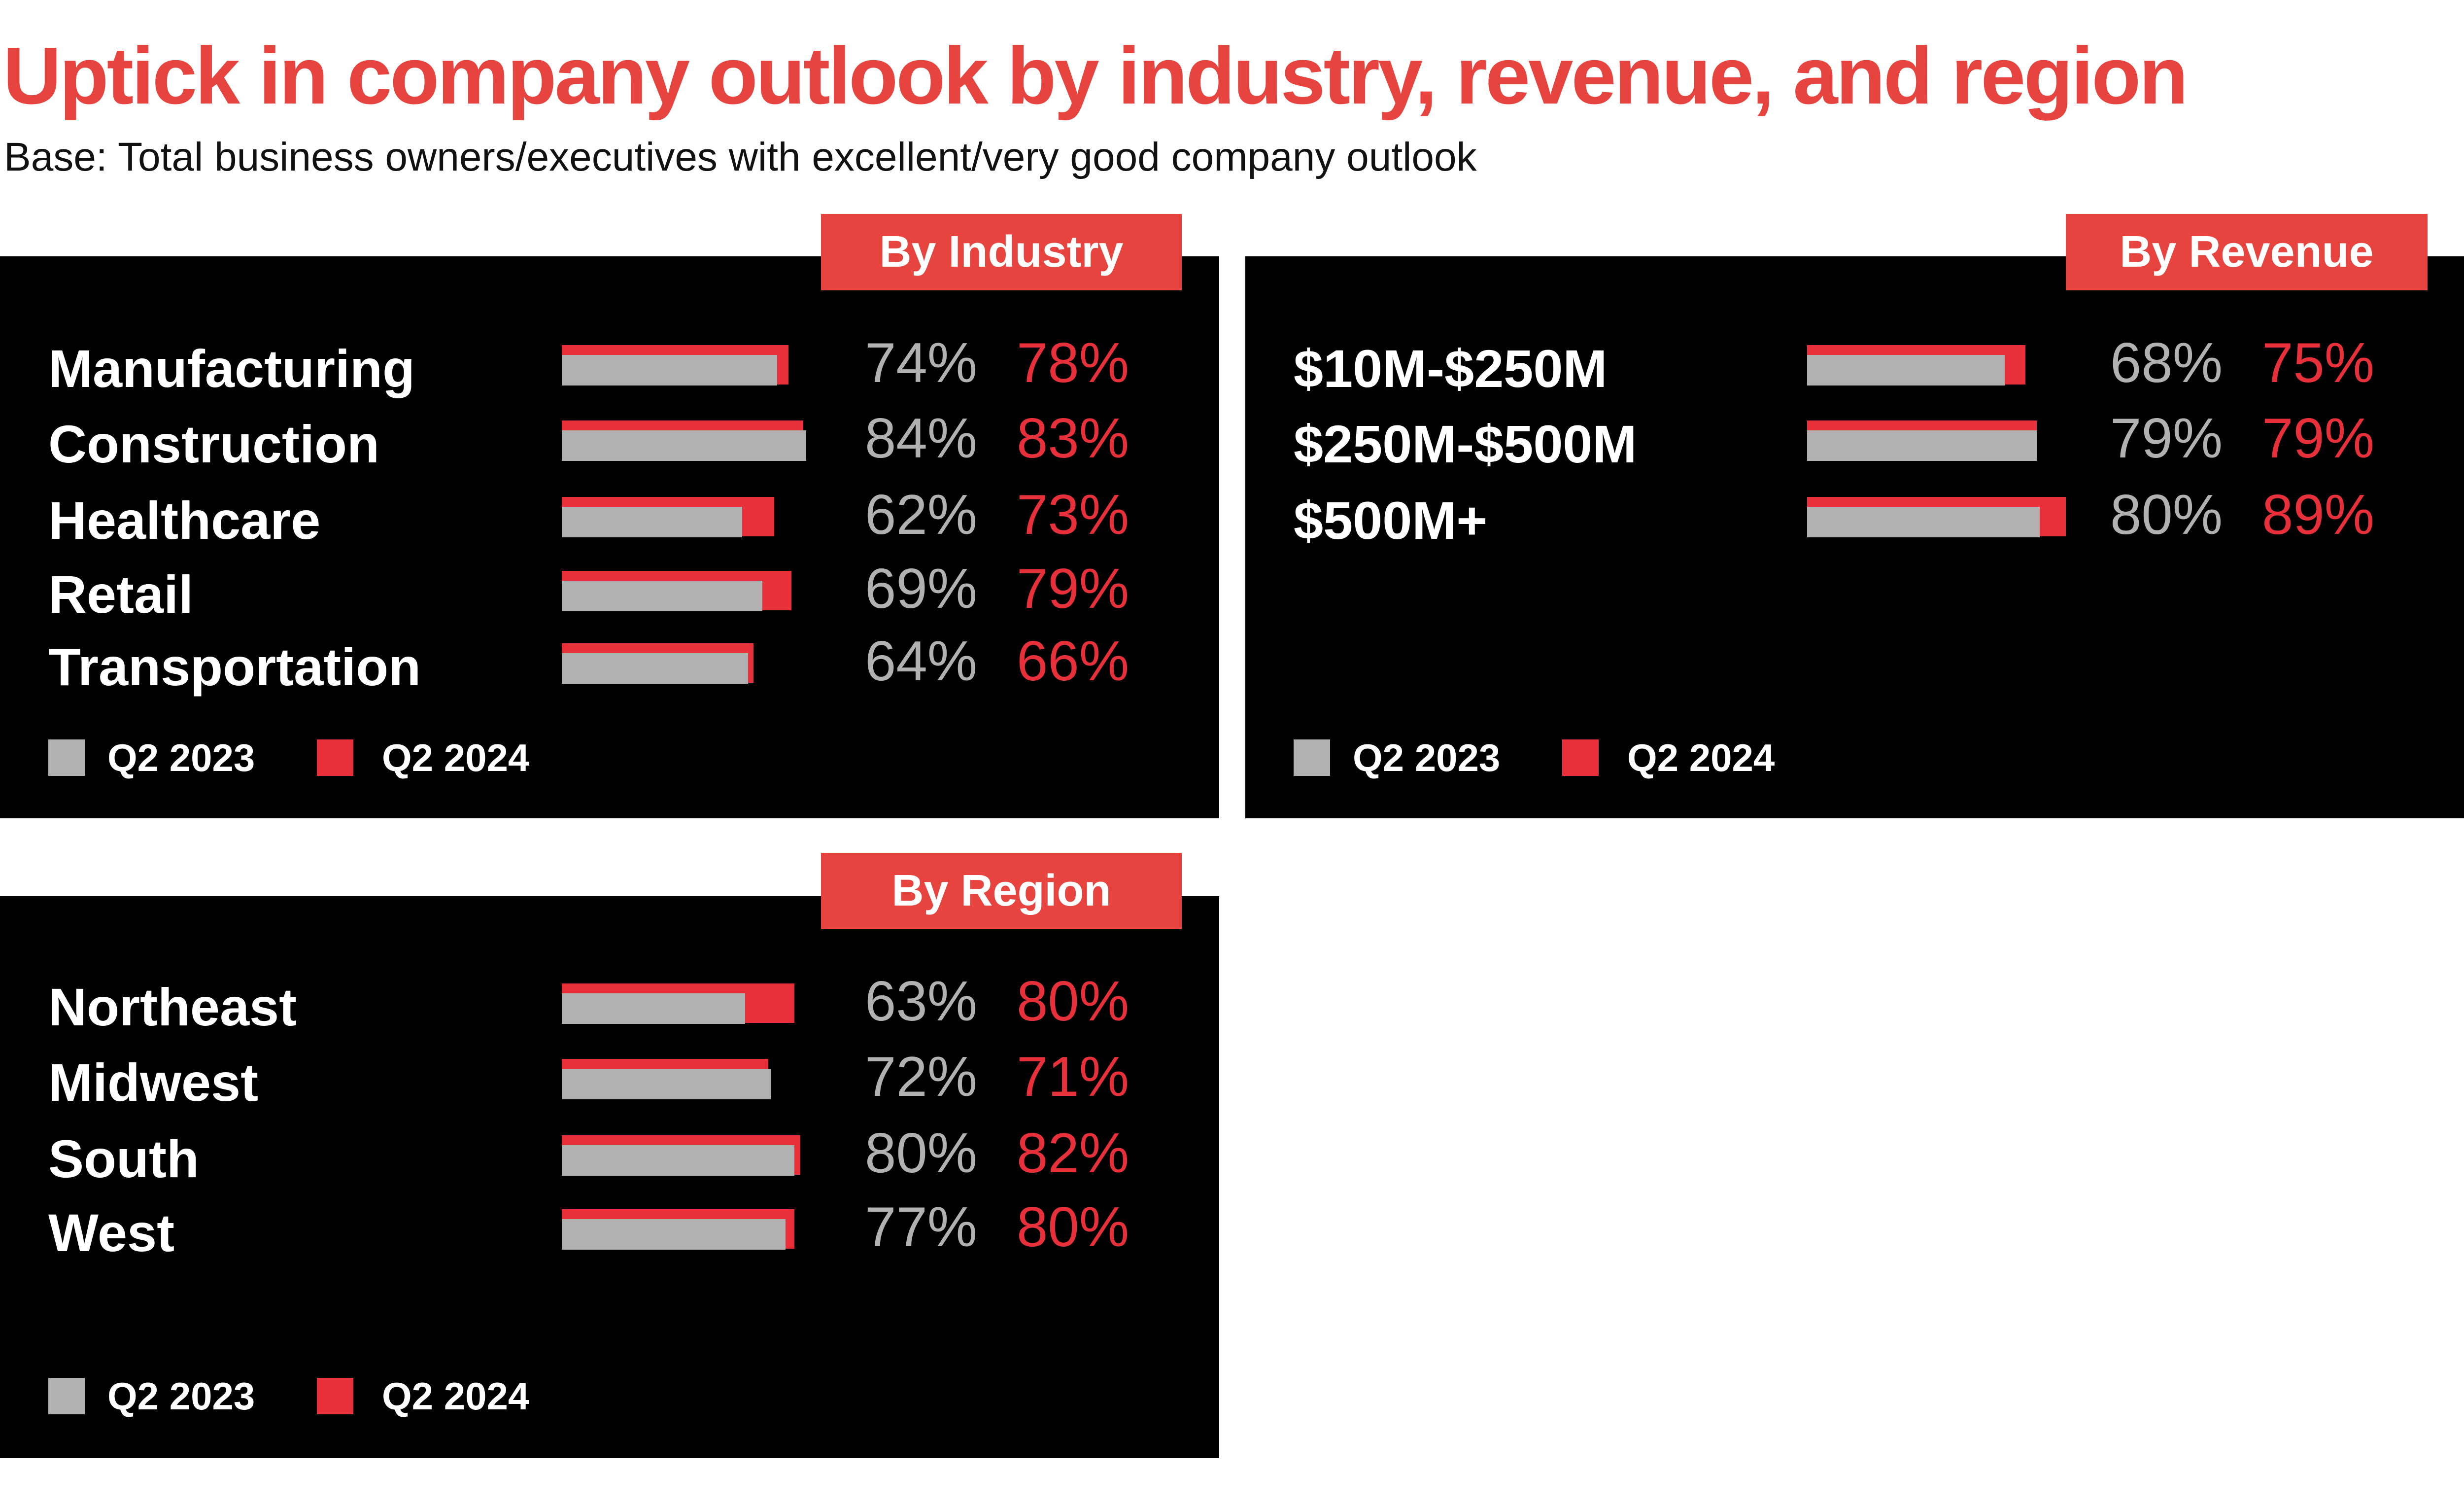  I want to click on revenue-category-label: $250M-$500M, so click(1465, 444).